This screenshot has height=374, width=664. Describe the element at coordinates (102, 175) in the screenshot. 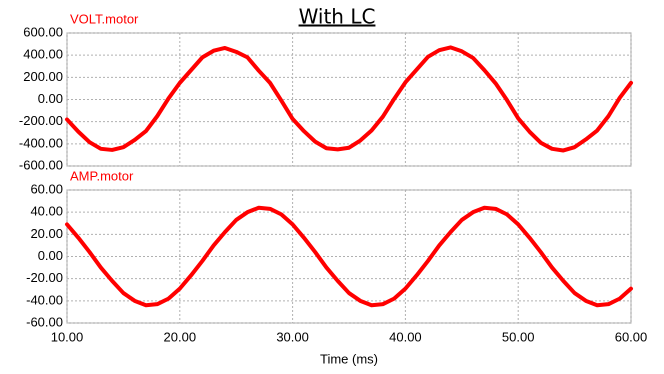

I see `series-label: AMP.motor` at that location.